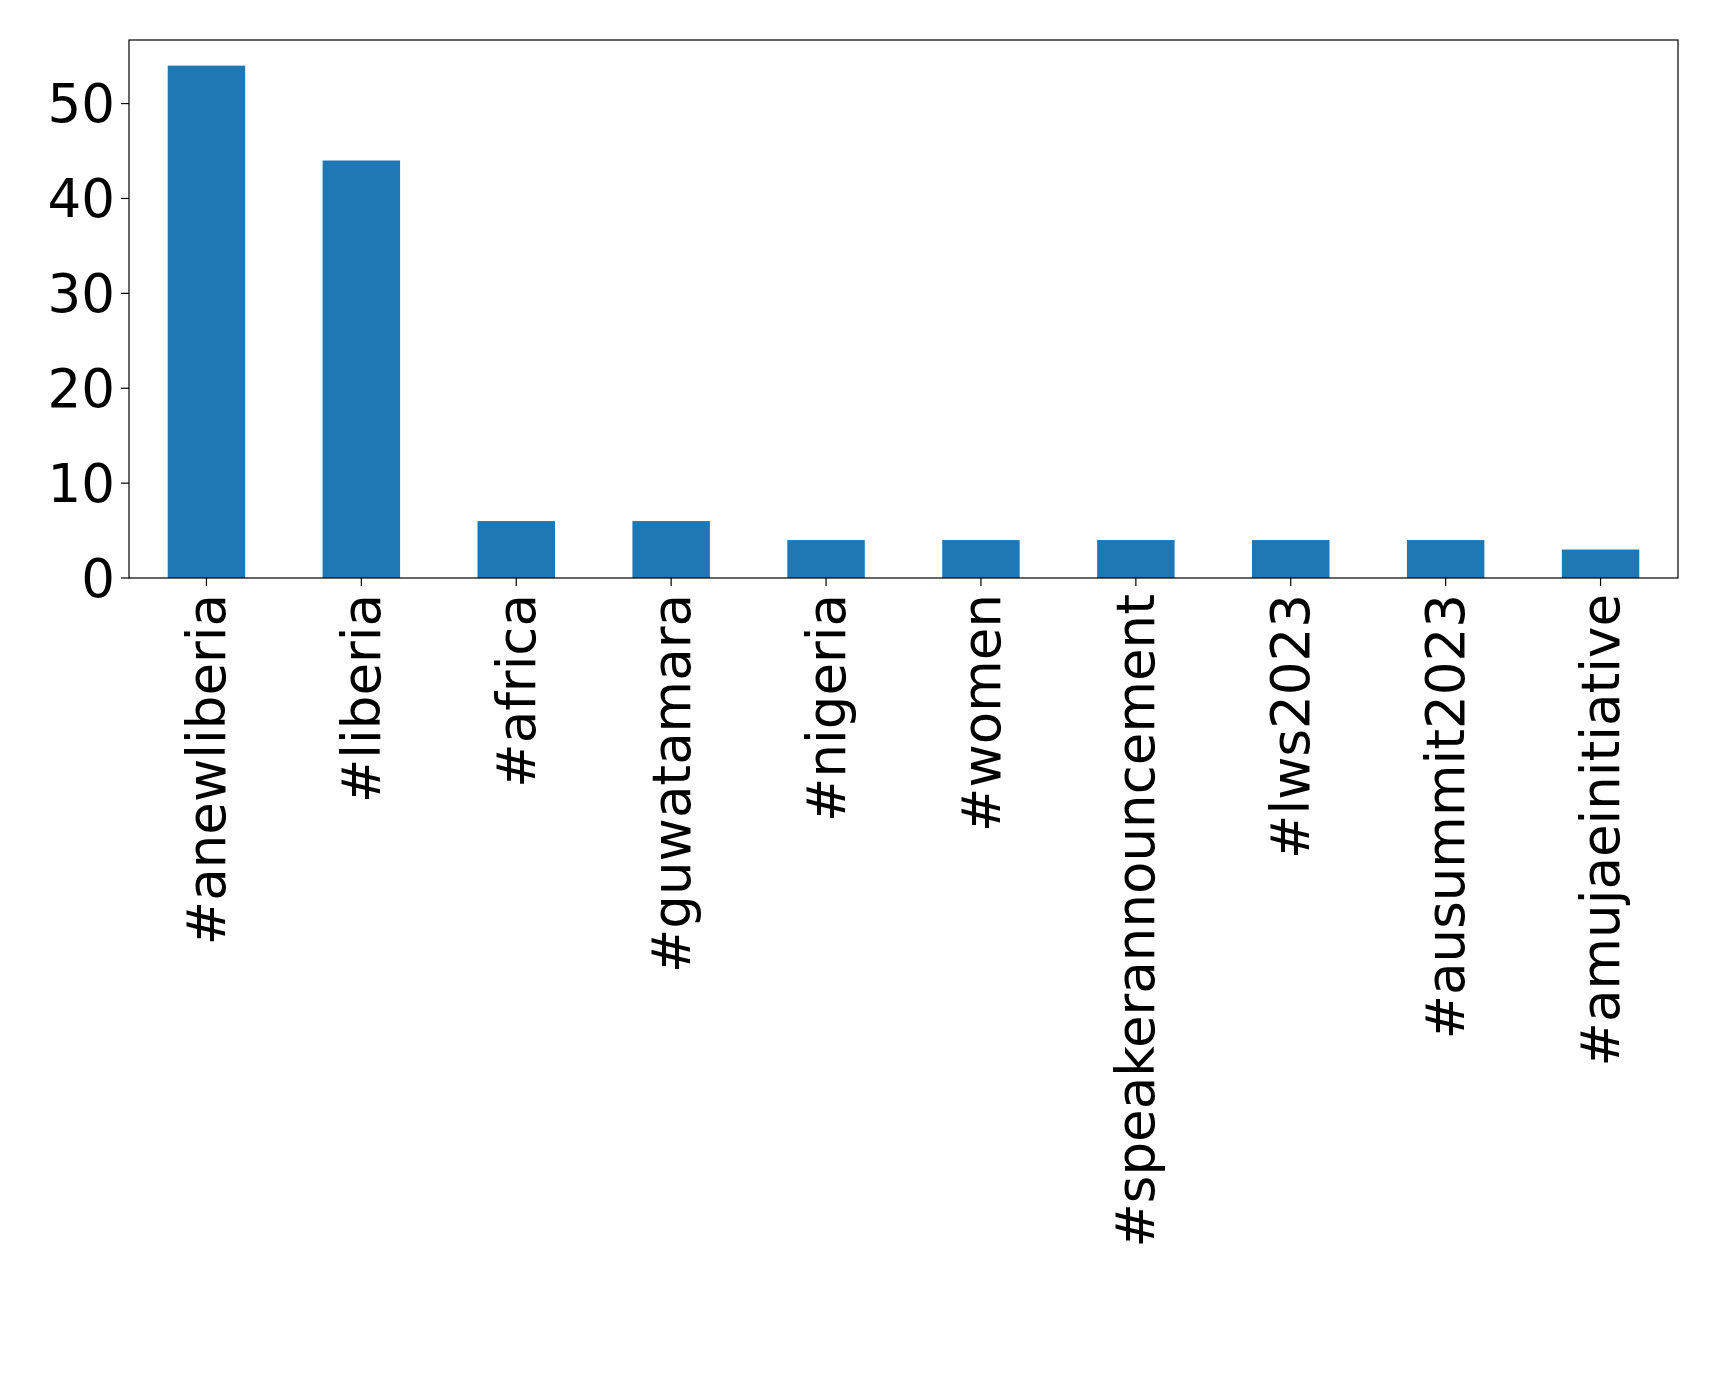 This screenshot has width=1719, height=1398. Describe the element at coordinates (98, 578) in the screenshot. I see `y-tick-label: 0` at that location.